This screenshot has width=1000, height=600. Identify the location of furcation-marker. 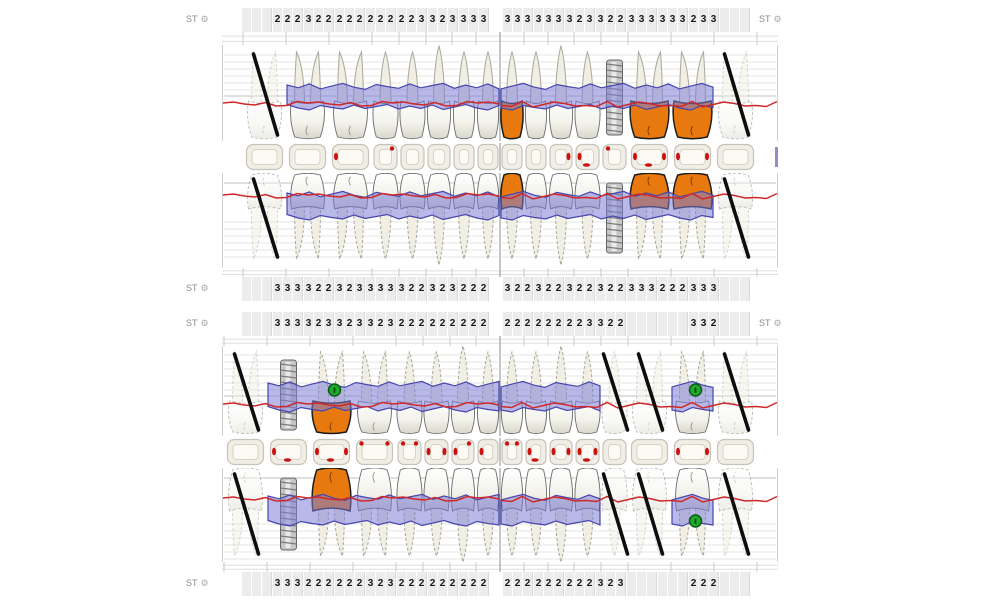
(695, 390).